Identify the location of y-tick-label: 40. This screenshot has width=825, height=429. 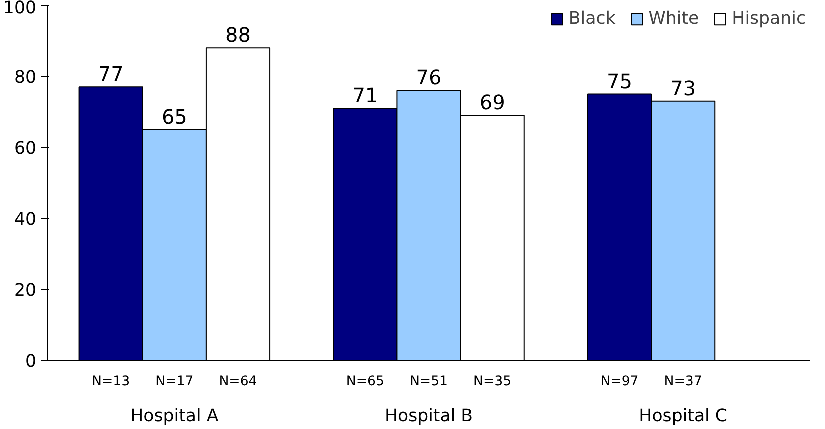
(25, 220).